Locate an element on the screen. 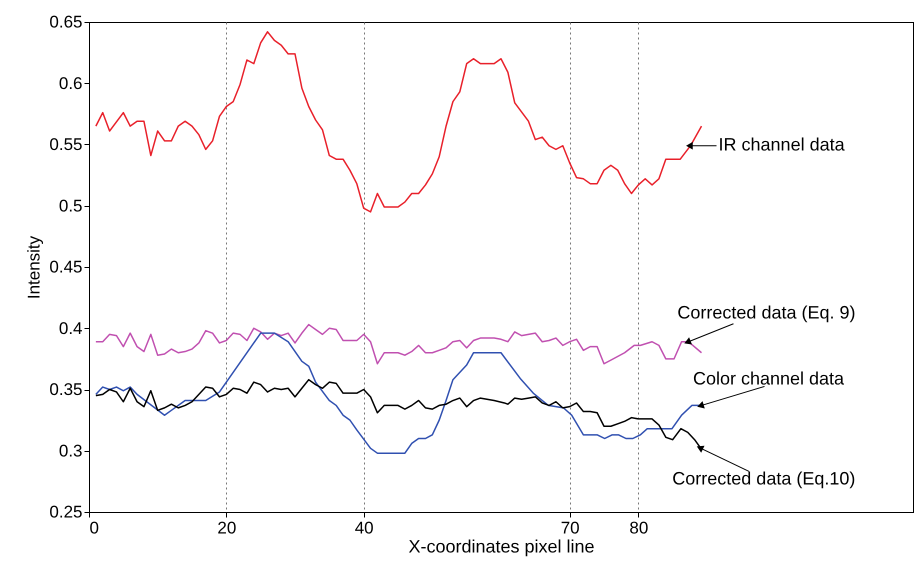 The height and width of the screenshot is (573, 917). x-tick-label: 20 is located at coordinates (226, 528).